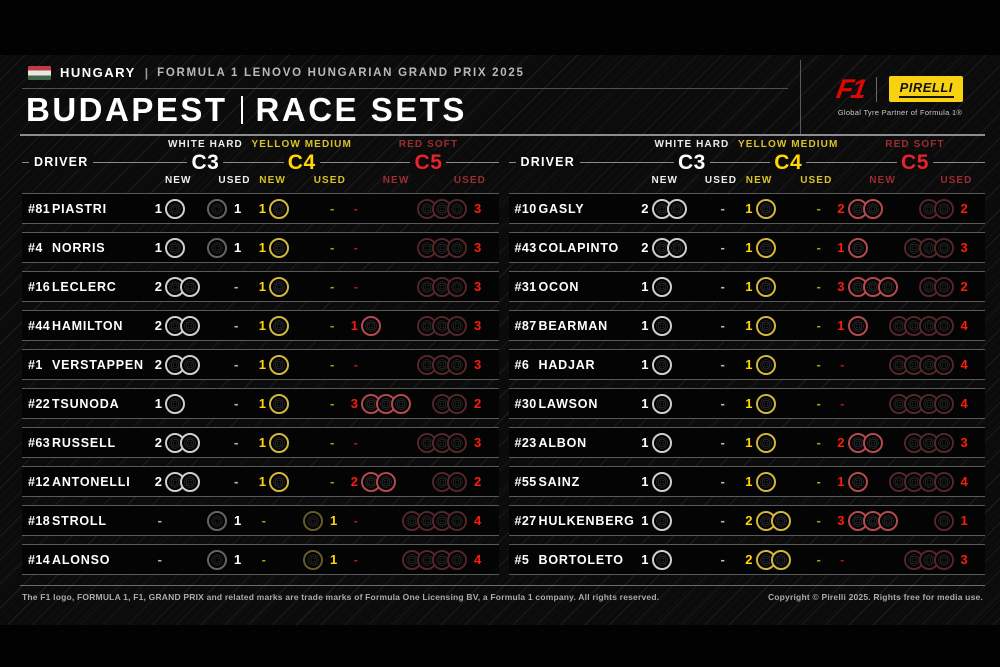 The width and height of the screenshot is (1000, 667). I want to click on logo-separator, so click(877, 89).